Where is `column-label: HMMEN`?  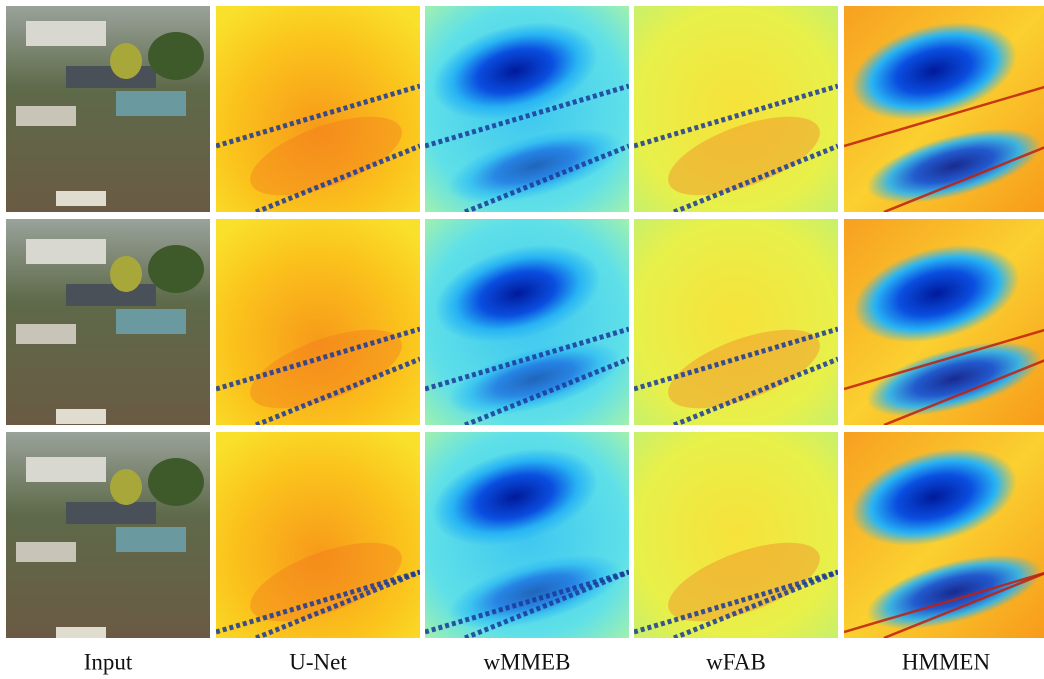
column-label: HMMEN is located at coordinates (946, 661).